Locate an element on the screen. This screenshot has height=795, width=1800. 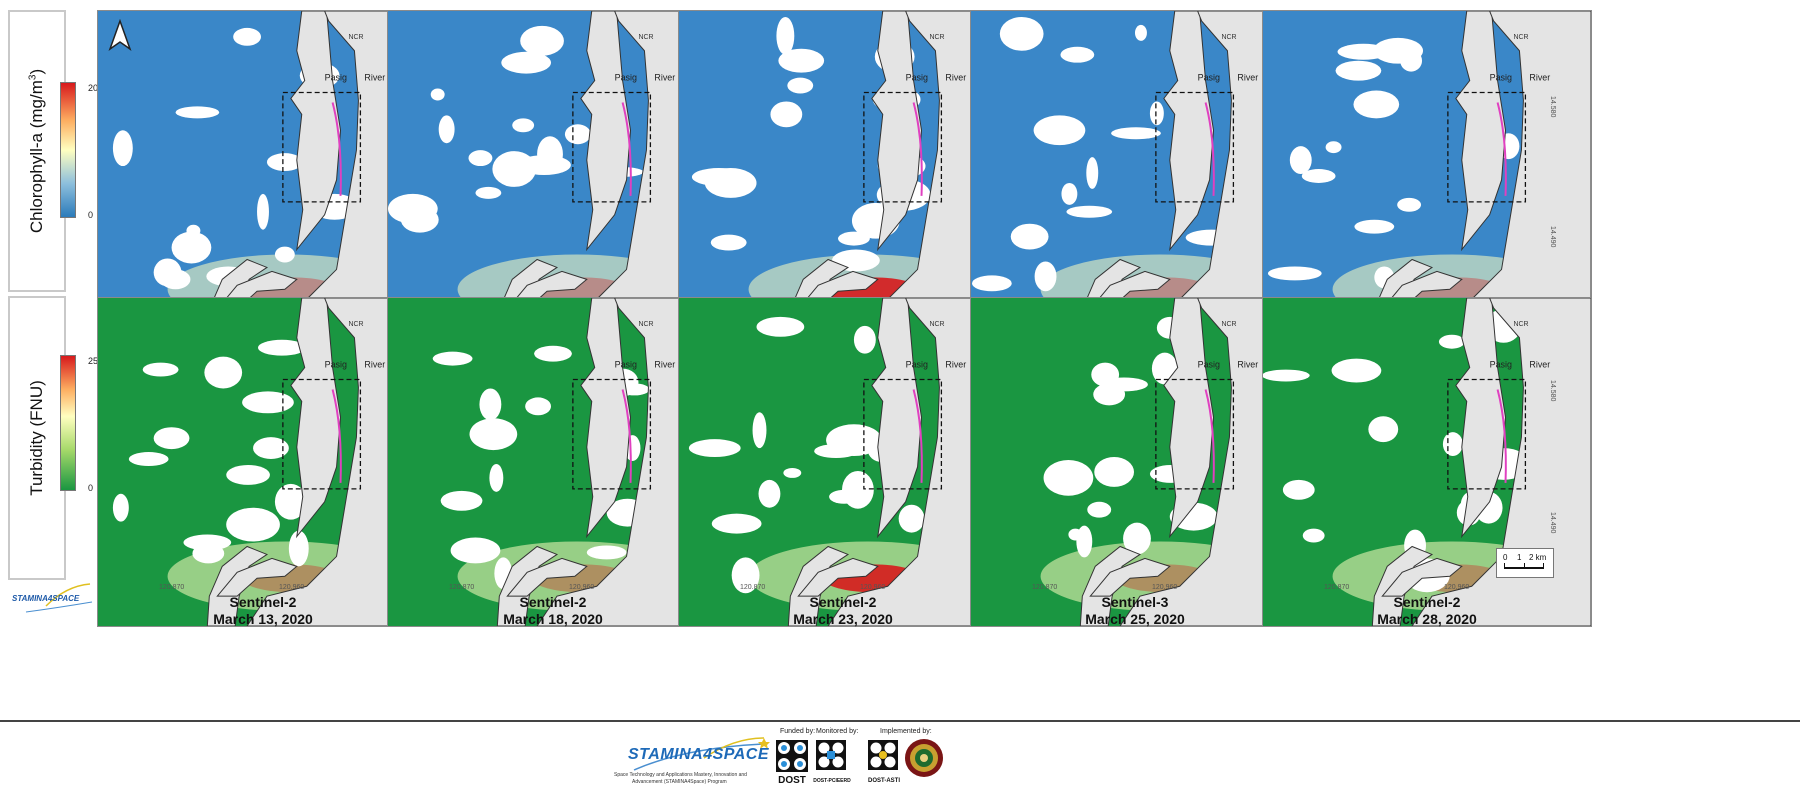
dost-label: DOST is located at coordinates (792, 780).